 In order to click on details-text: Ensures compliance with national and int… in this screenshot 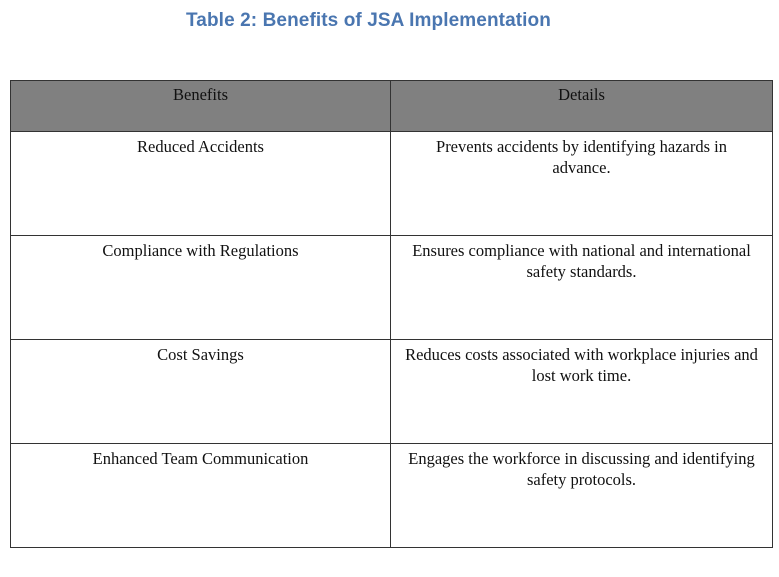, I will do `click(581, 261)`.